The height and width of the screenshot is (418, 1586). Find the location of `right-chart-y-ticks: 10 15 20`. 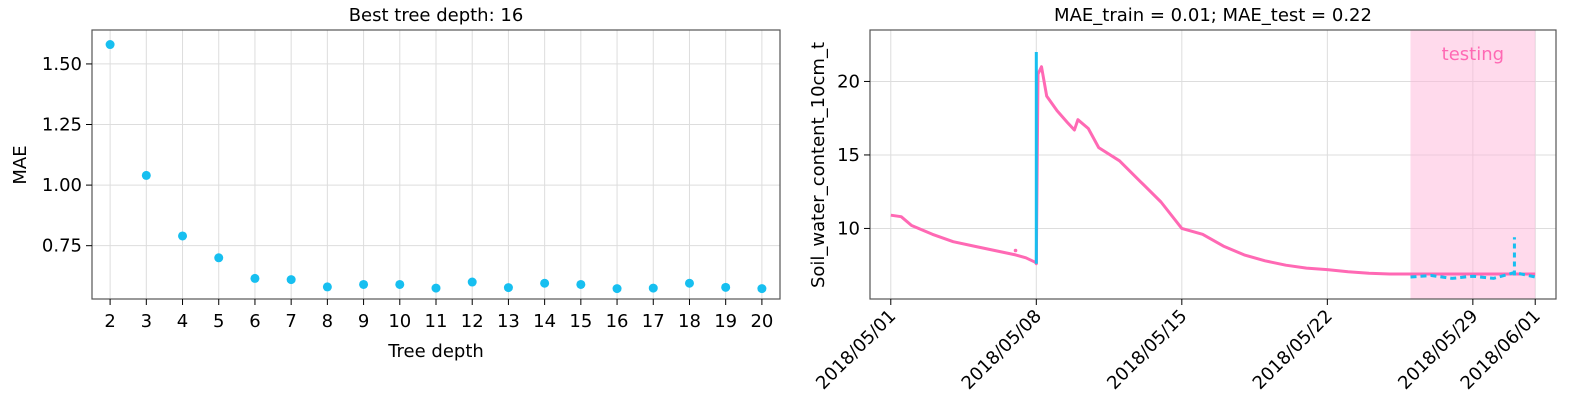

right-chart-y-ticks: 10 15 20 is located at coordinates (853, 155).